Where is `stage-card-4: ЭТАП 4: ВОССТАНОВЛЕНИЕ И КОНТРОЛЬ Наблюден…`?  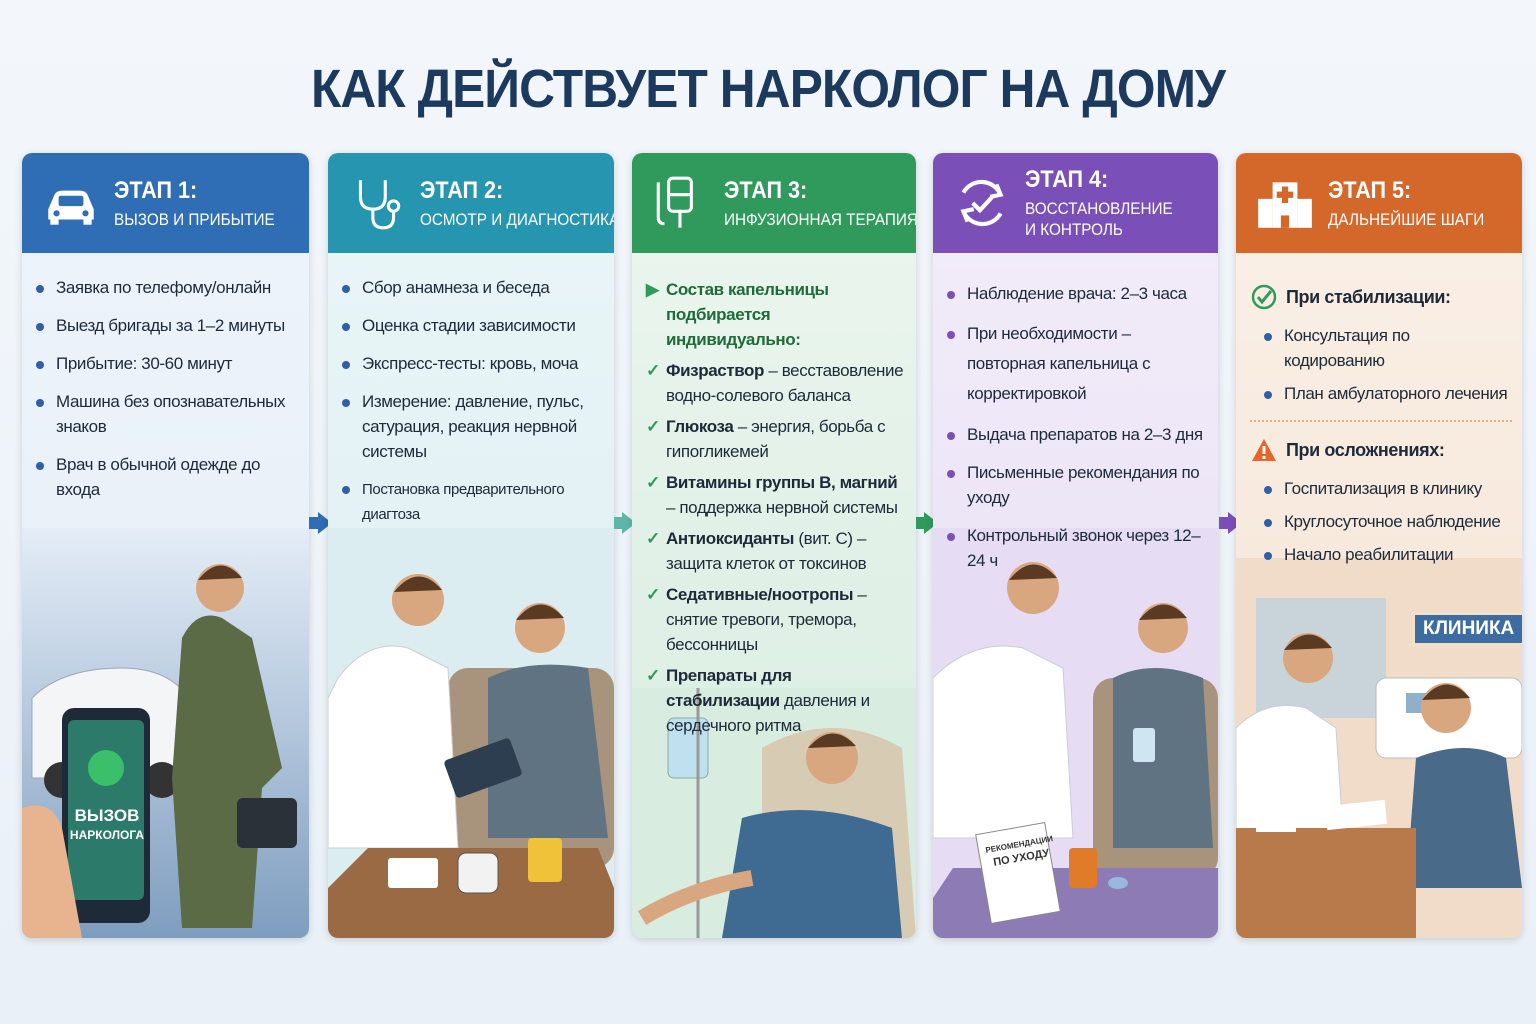
stage-card-4: ЭТАП 4: ВОССТАНОВЛЕНИЕ И КОНТРОЛЬ Наблюден… is located at coordinates (1075, 545).